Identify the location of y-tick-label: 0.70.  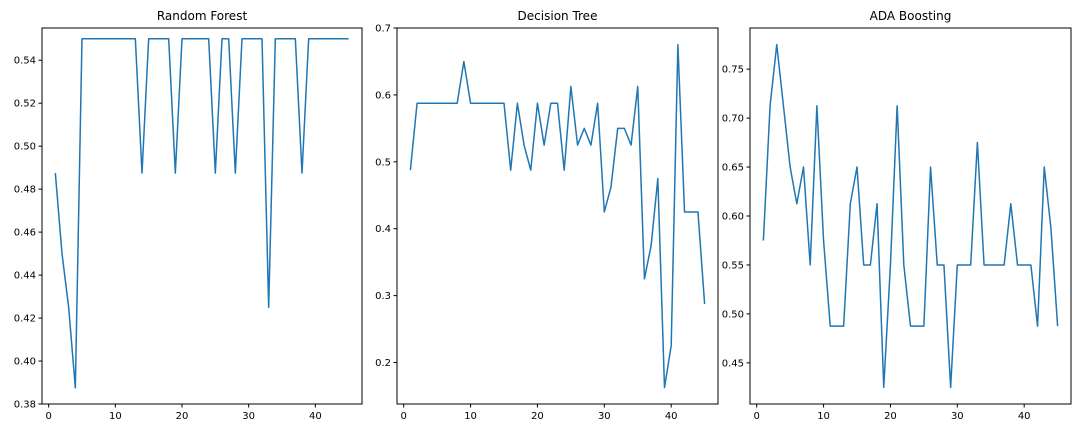
(733, 119).